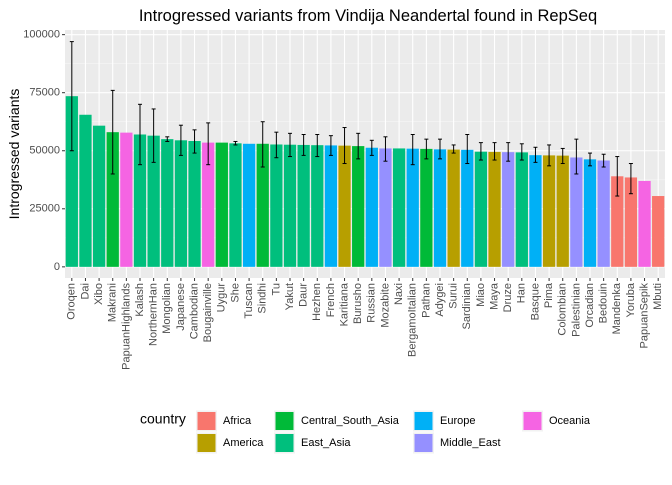 The height and width of the screenshot is (485, 672). What do you see at coordinates (140, 134) in the screenshot?
I see `error-bar-Kalash` at bounding box center [140, 134].